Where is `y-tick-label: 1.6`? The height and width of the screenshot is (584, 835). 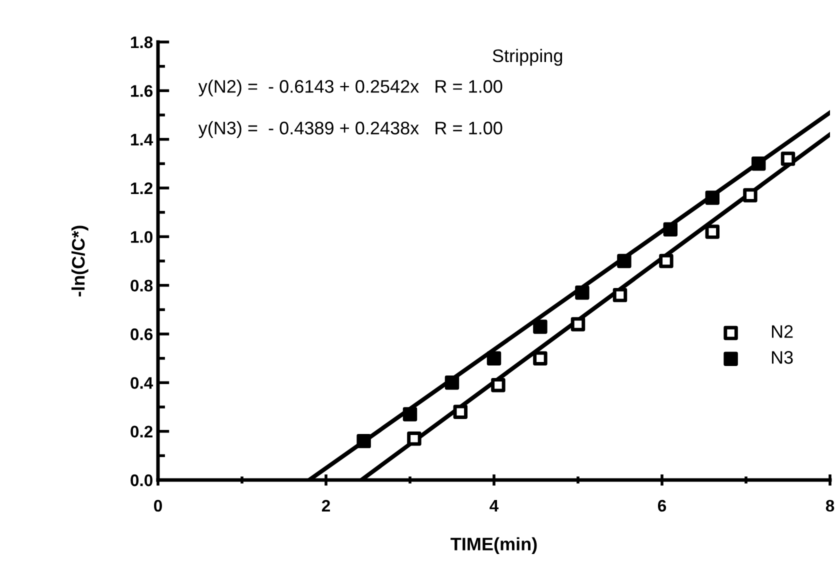
y-tick-label: 1.6 is located at coordinates (142, 91).